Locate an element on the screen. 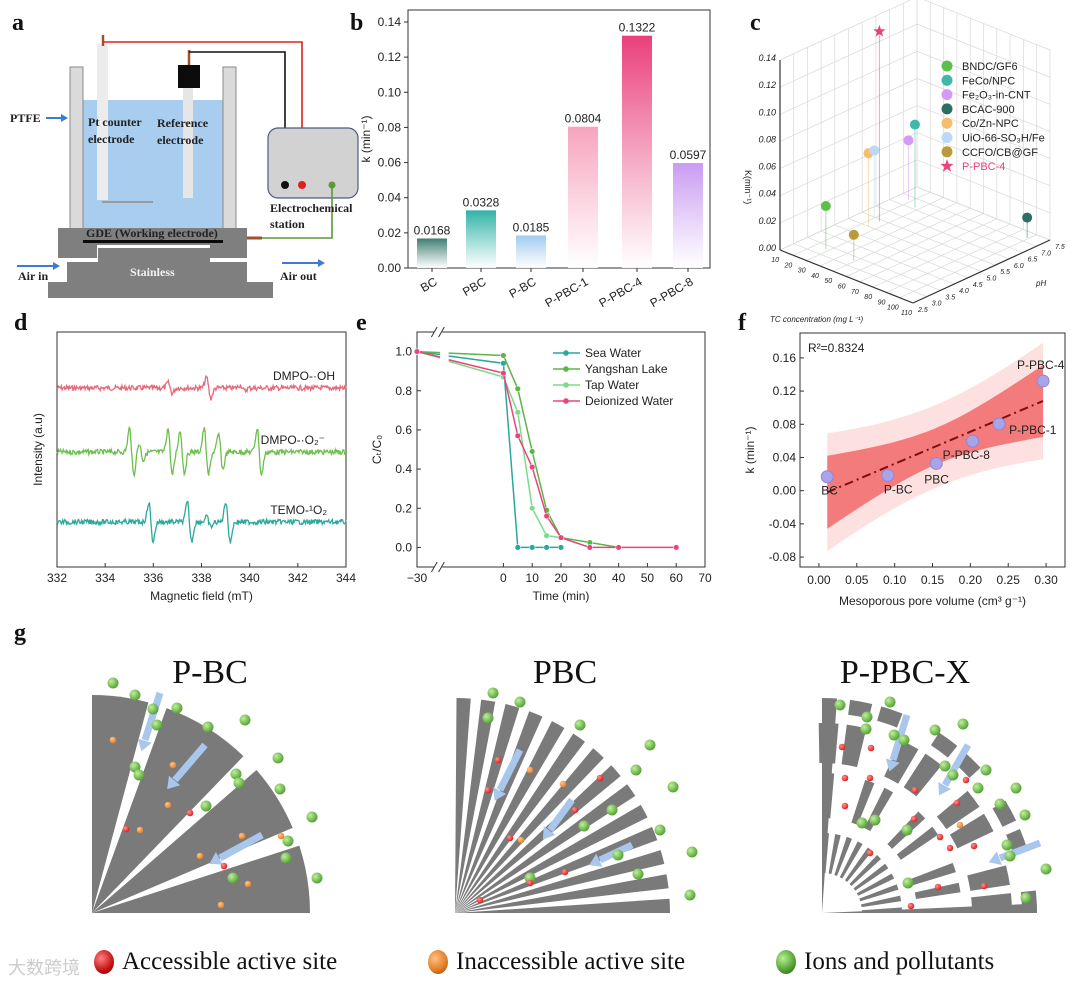 The width and height of the screenshot is (1080, 986). ptfe-wall-right is located at coordinates (229, 156).